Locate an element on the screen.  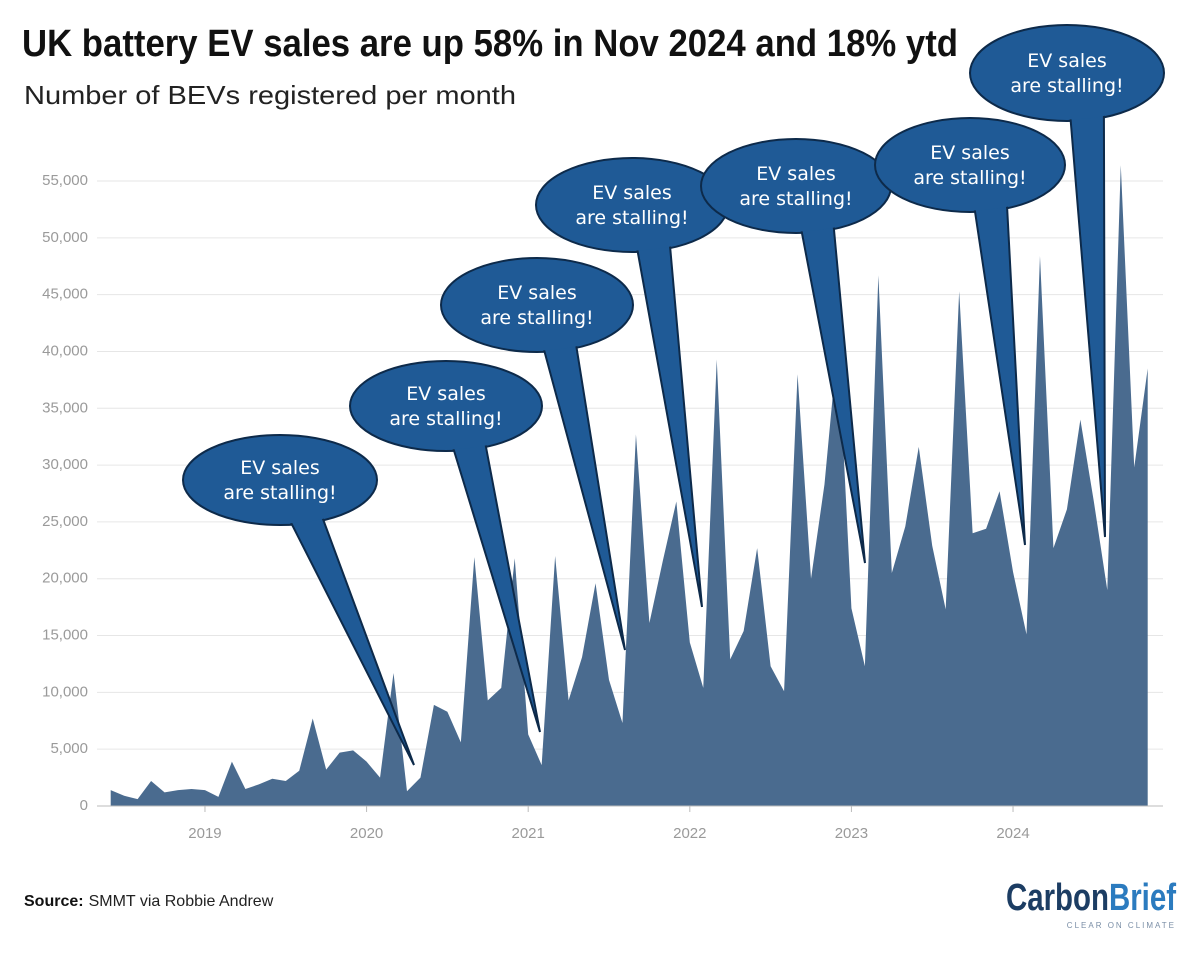
y-tick-label: 40,000 is located at coordinates (65, 350).